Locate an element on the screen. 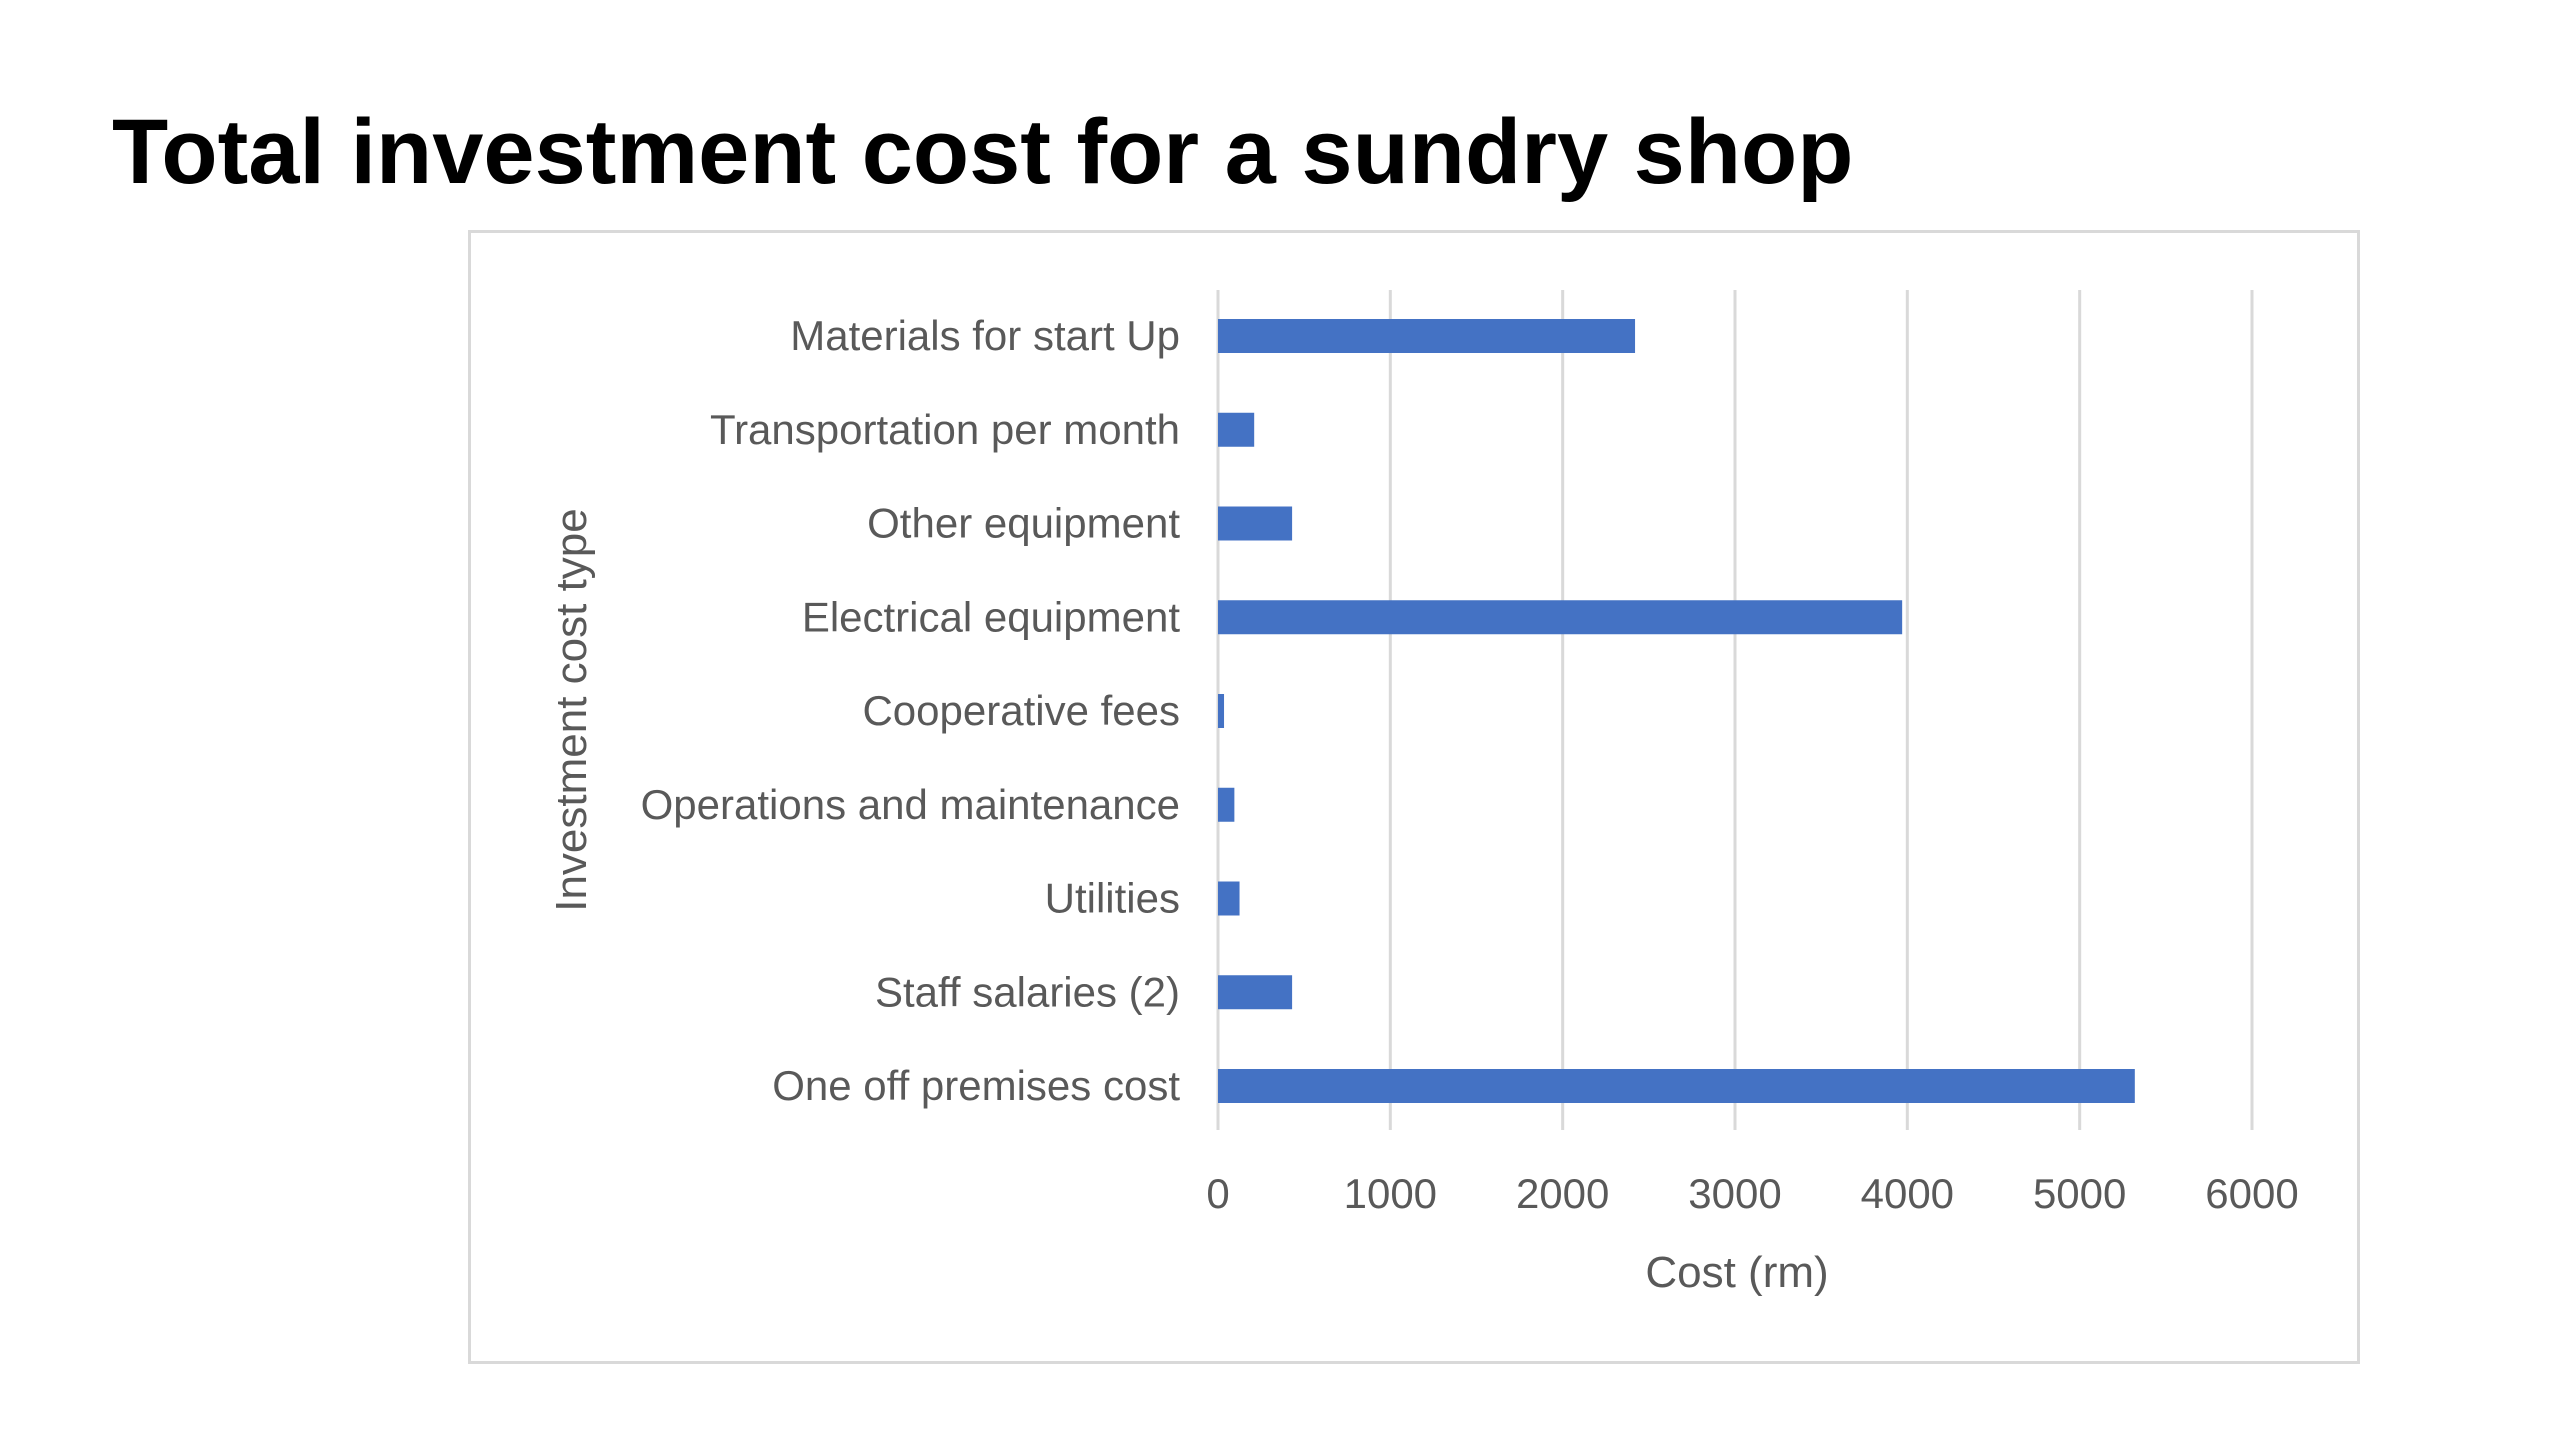  category-label: Transportation per month is located at coordinates (945, 429).